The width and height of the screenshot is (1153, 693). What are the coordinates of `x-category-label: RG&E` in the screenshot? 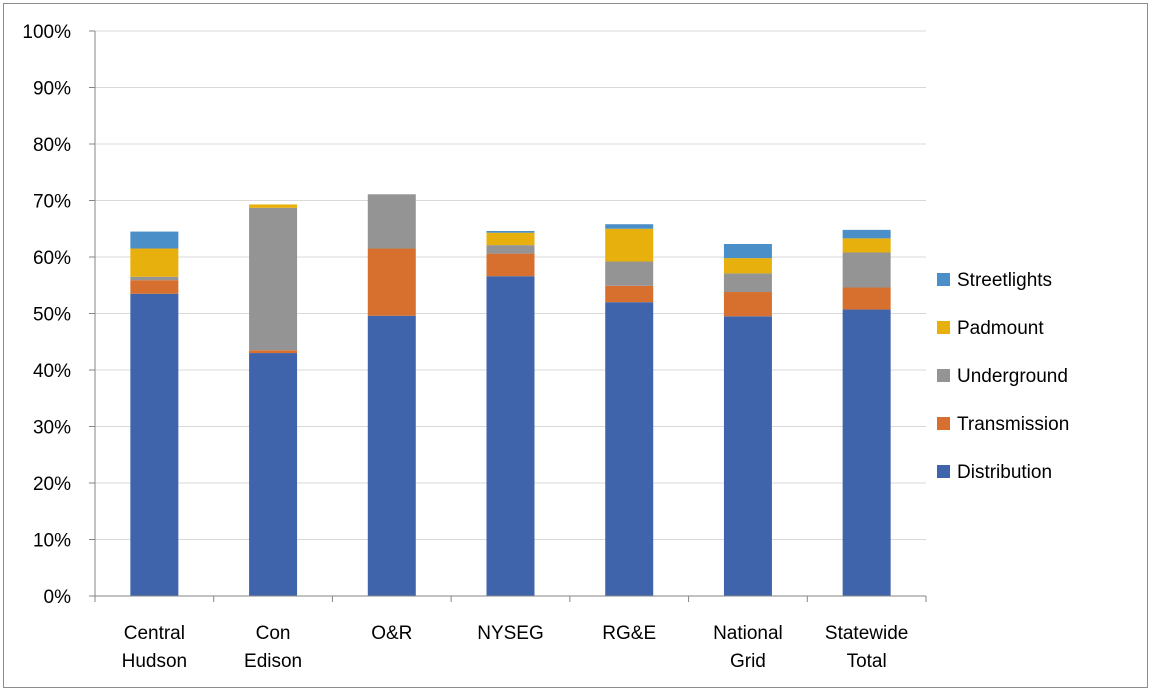 It's located at (629, 633).